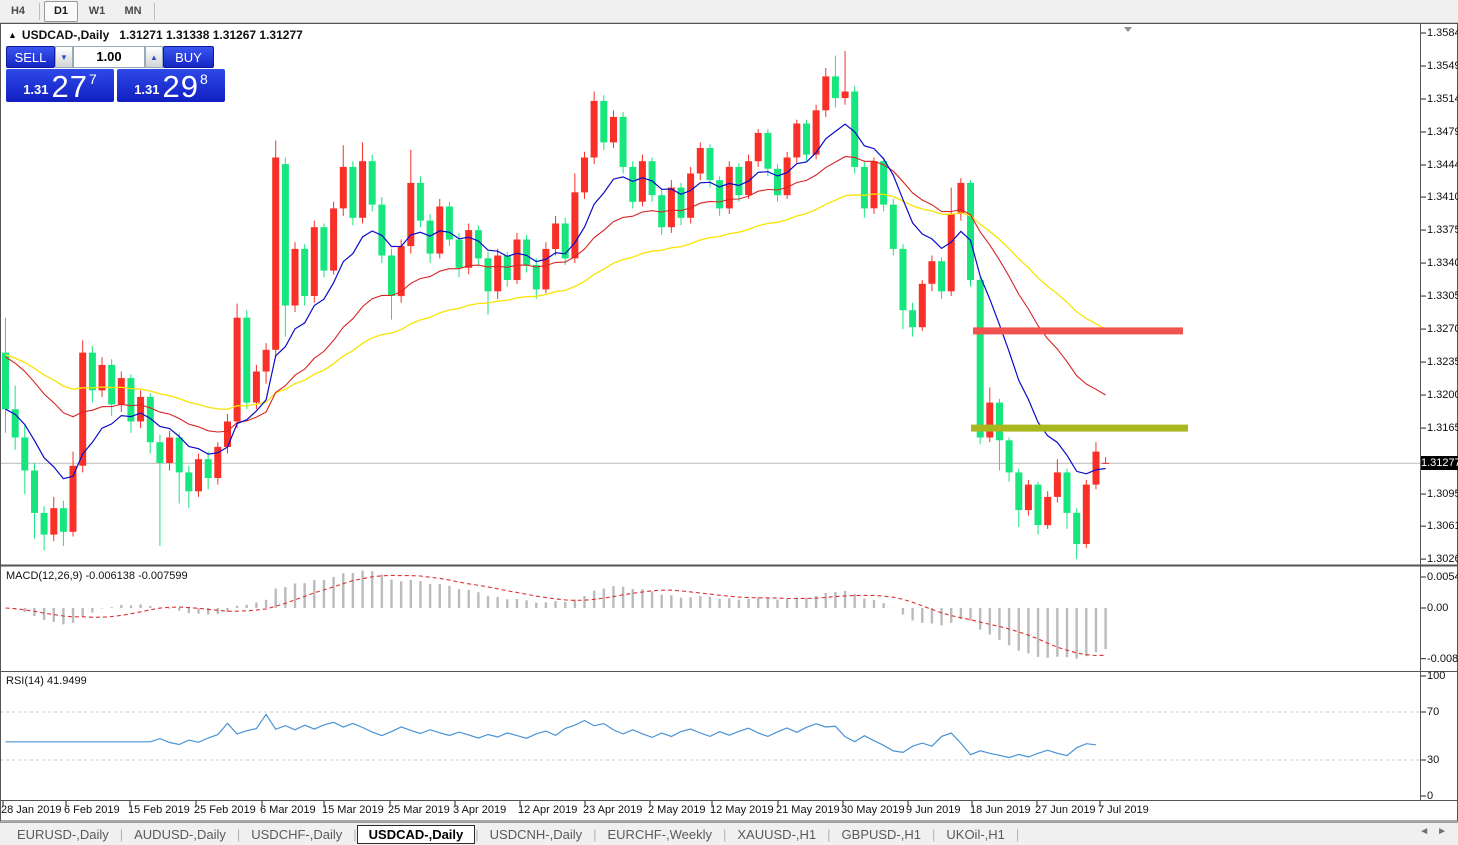  I want to click on tab-audusd-daily: AUDUSD-,Daily, so click(180, 834).